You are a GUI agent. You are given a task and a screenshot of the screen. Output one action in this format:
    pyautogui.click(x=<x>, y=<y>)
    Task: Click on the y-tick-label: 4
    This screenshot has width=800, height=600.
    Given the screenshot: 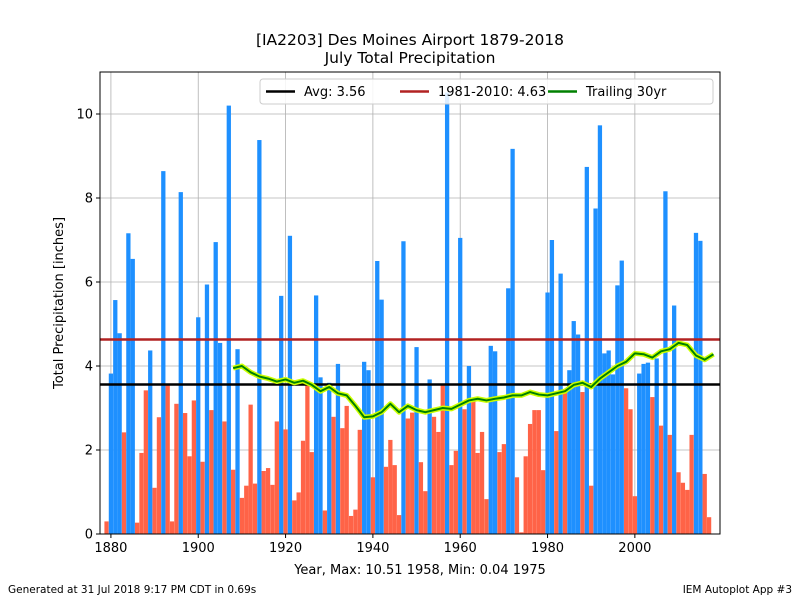 What is the action you would take?
    pyautogui.click(x=89, y=367)
    